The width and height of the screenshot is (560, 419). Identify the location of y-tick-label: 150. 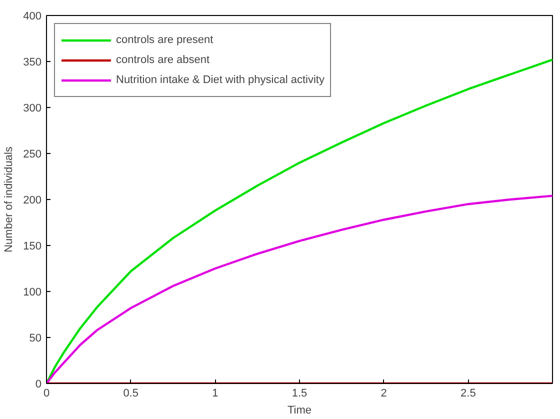
(32, 246).